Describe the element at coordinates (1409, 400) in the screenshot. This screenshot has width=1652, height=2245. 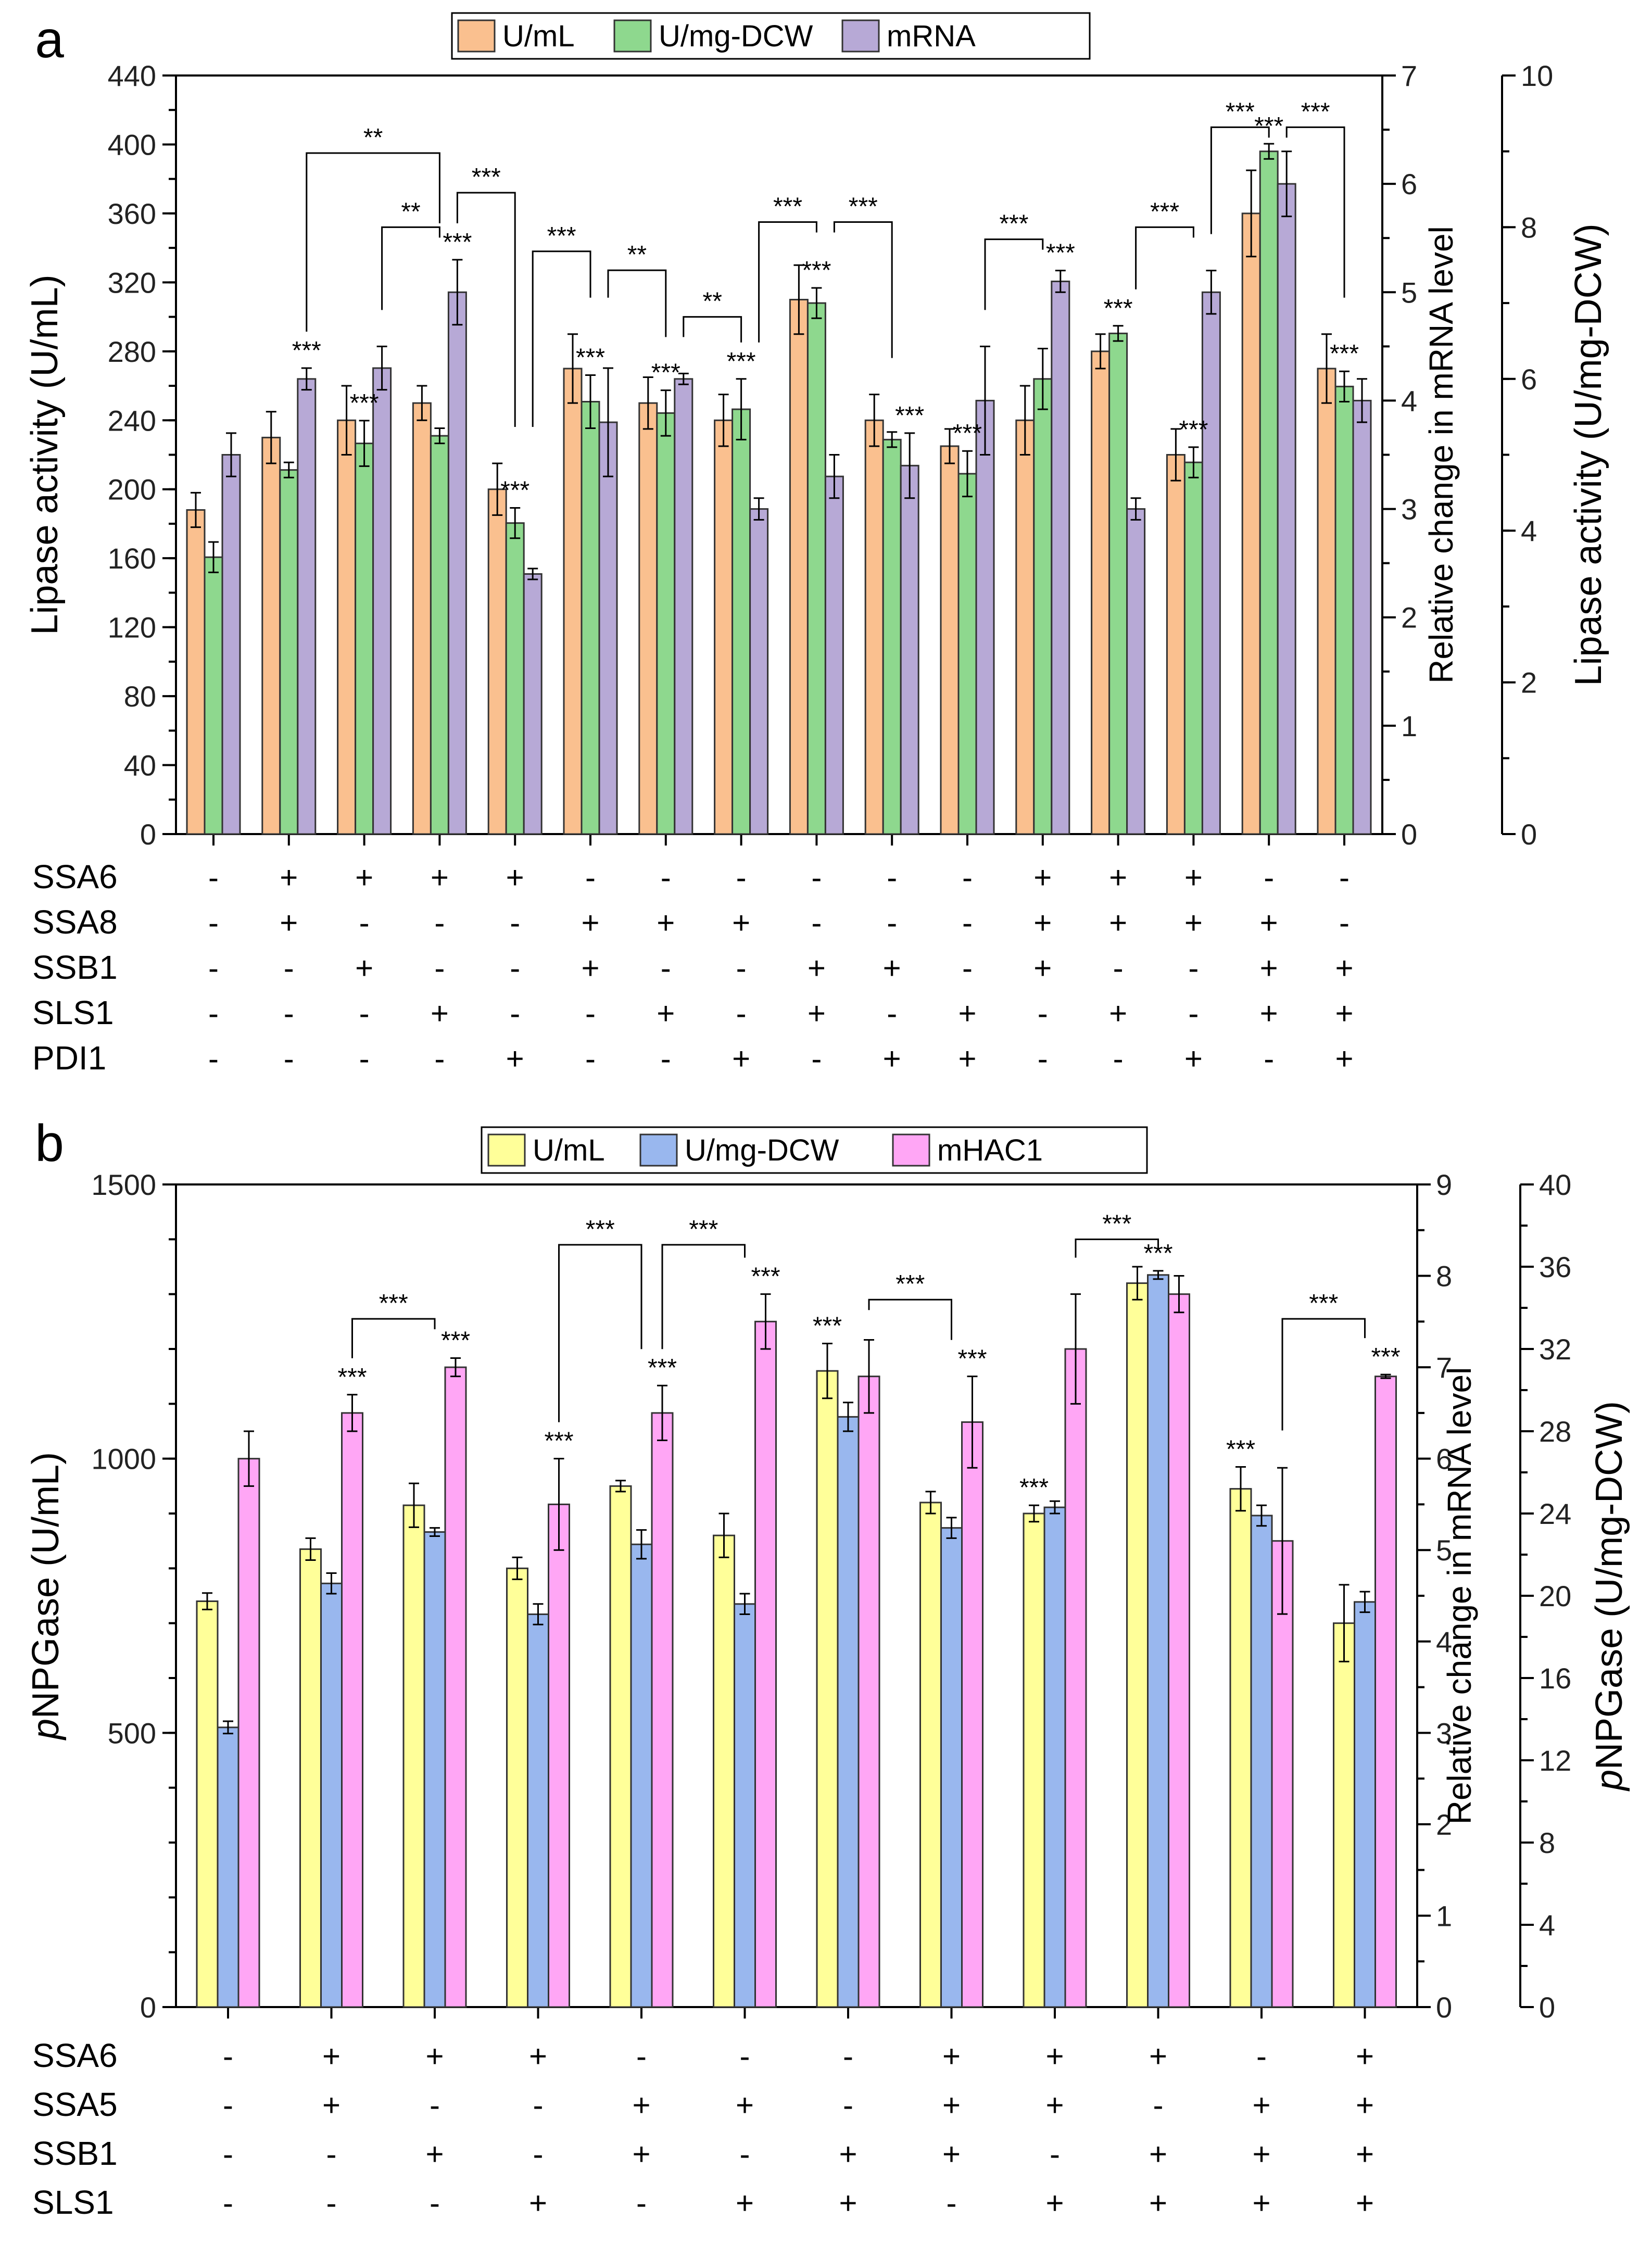
I see `mid-tick-label: 4` at that location.